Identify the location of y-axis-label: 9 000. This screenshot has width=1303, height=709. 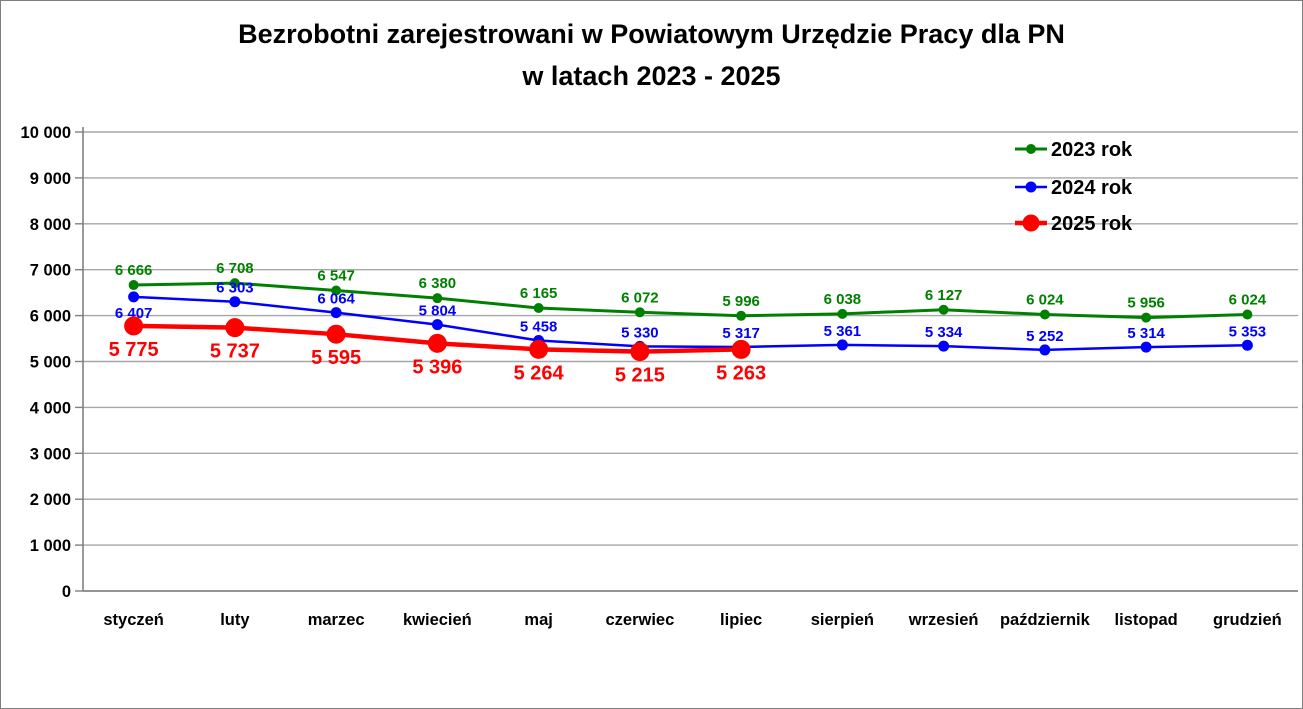
(50, 179).